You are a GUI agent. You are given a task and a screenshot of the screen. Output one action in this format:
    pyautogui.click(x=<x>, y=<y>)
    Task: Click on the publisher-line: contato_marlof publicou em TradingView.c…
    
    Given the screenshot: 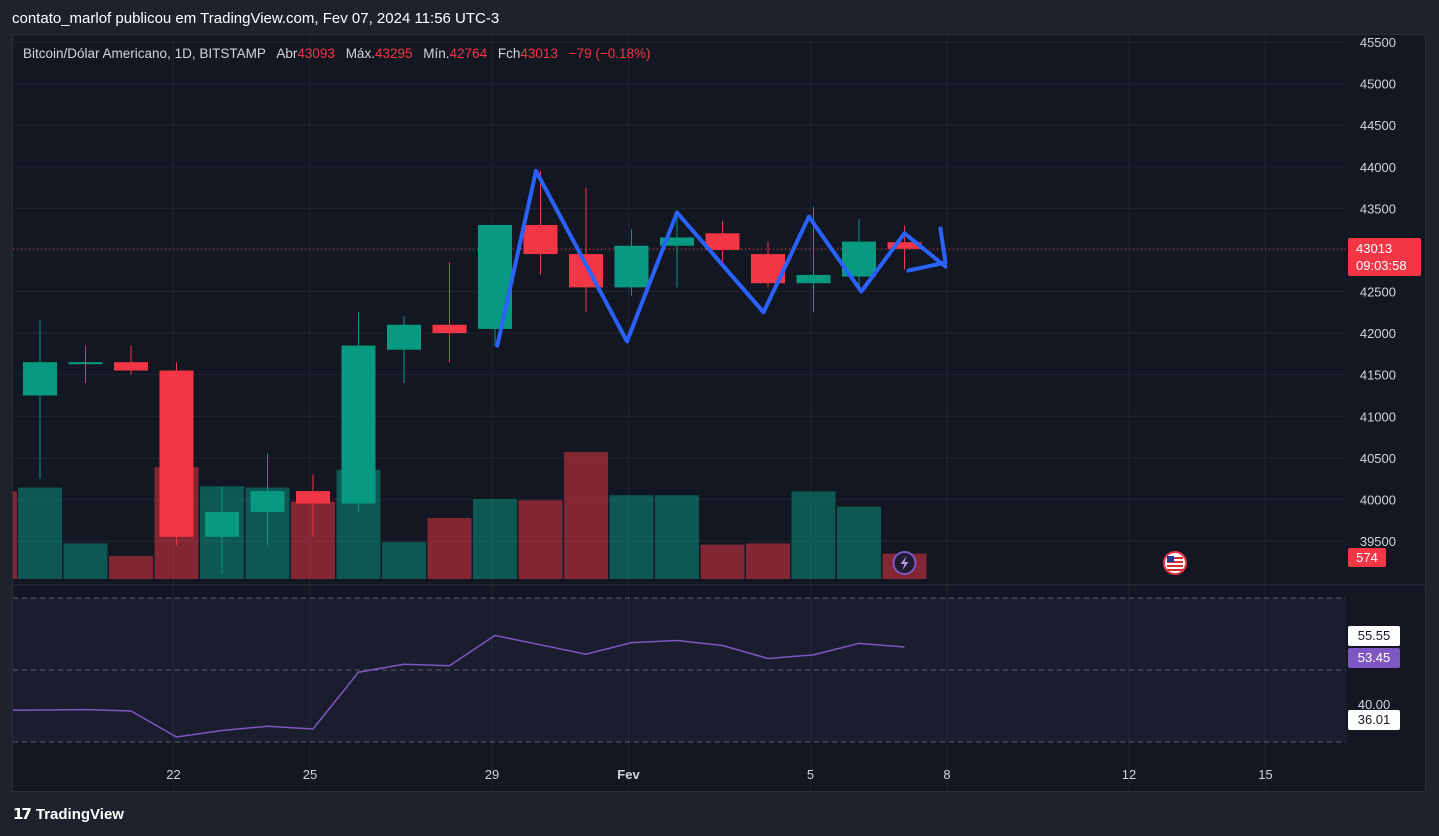 What is the action you would take?
    pyautogui.click(x=256, y=18)
    